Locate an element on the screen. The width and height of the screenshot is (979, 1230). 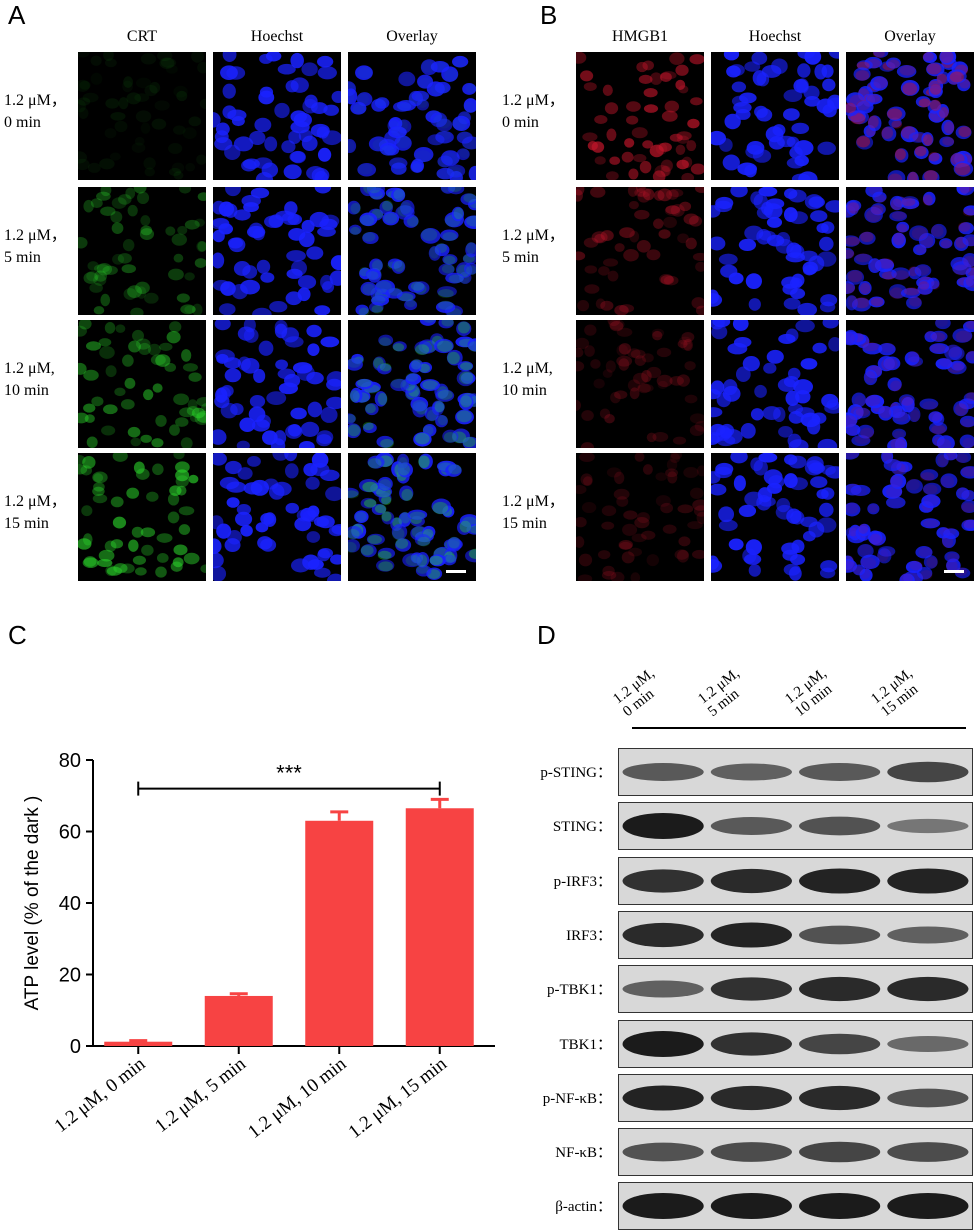
y-tick-label: 0 is located at coordinates (75, 1047).